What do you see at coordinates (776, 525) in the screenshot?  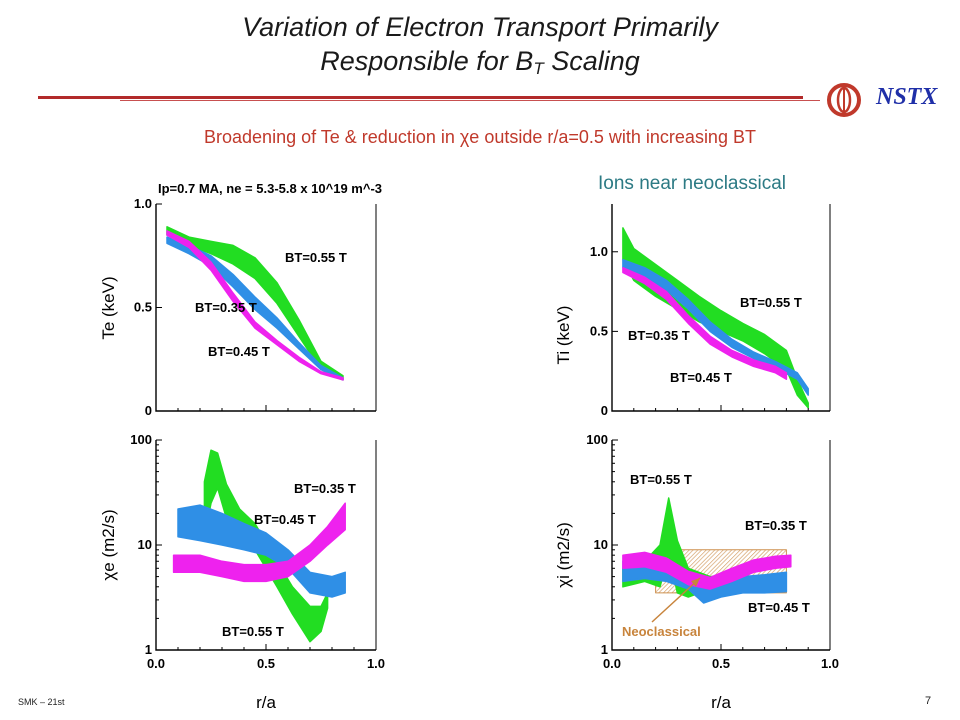 I see `chii-annotation: BT=0.35 T` at bounding box center [776, 525].